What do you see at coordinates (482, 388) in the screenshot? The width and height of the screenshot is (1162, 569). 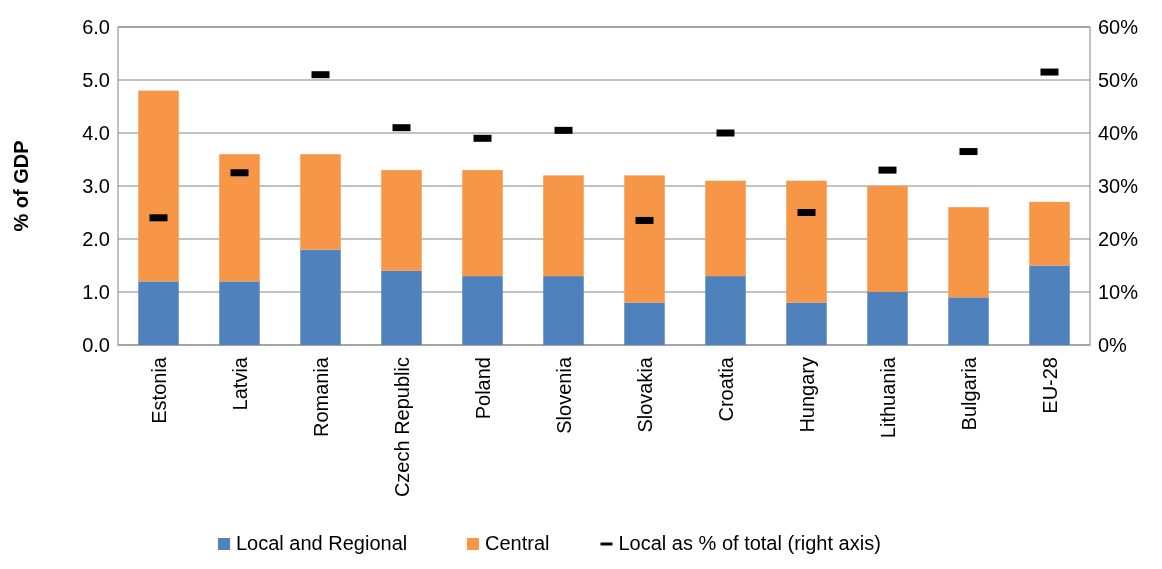 I see `x-tick-label: Poland` at bounding box center [482, 388].